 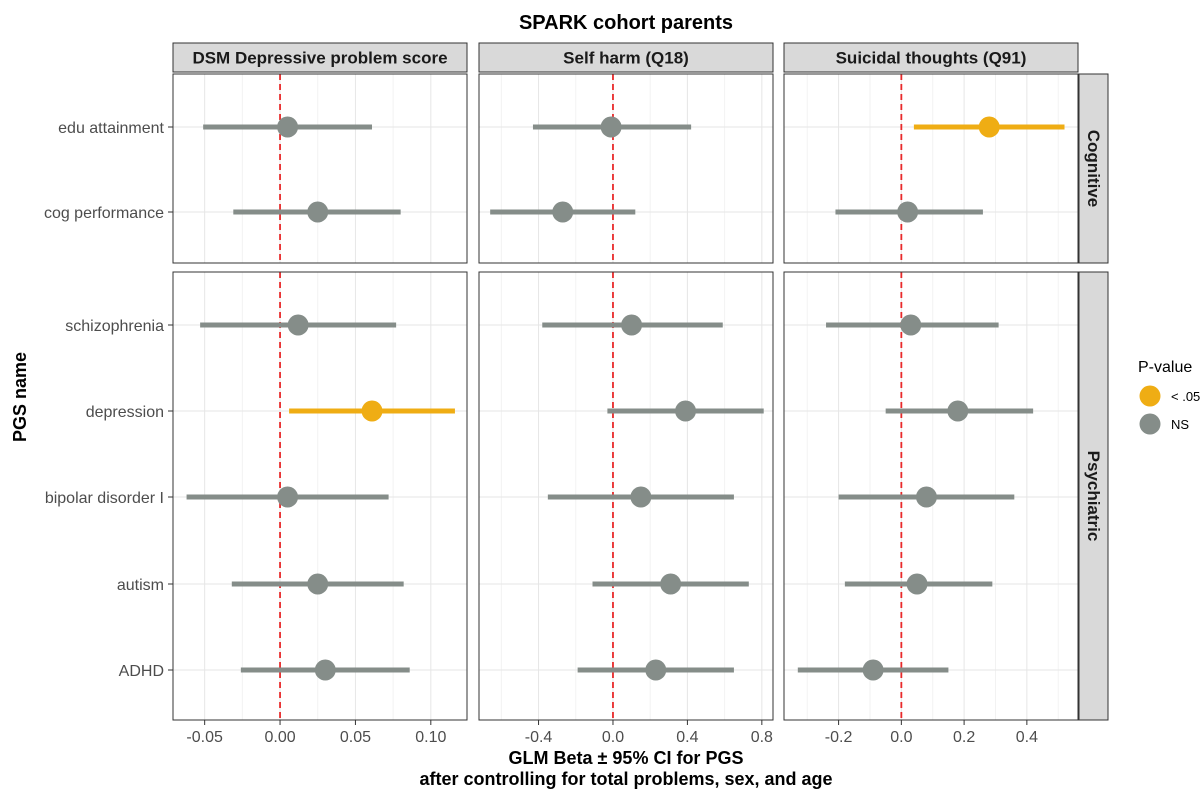 I want to click on facet-strip-psychiatric, so click(x=1093, y=496).